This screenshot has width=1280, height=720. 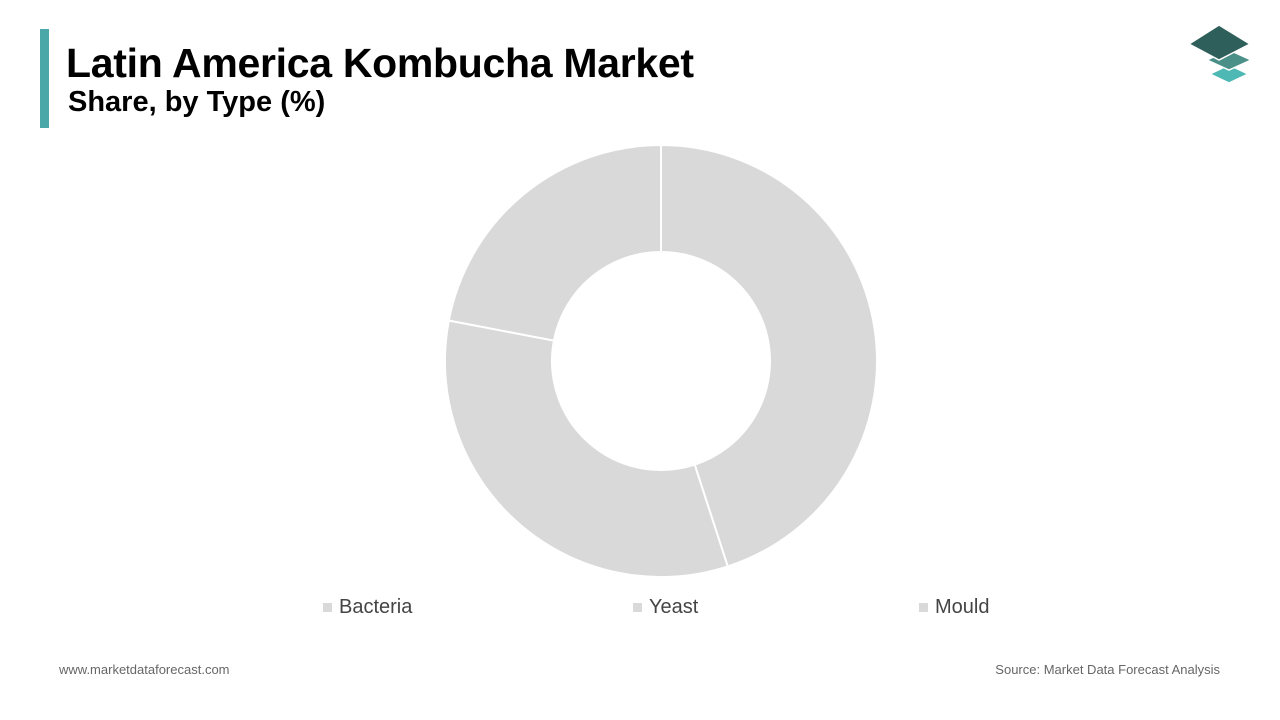 I want to click on stacked-layers-icon, so click(x=1219, y=54).